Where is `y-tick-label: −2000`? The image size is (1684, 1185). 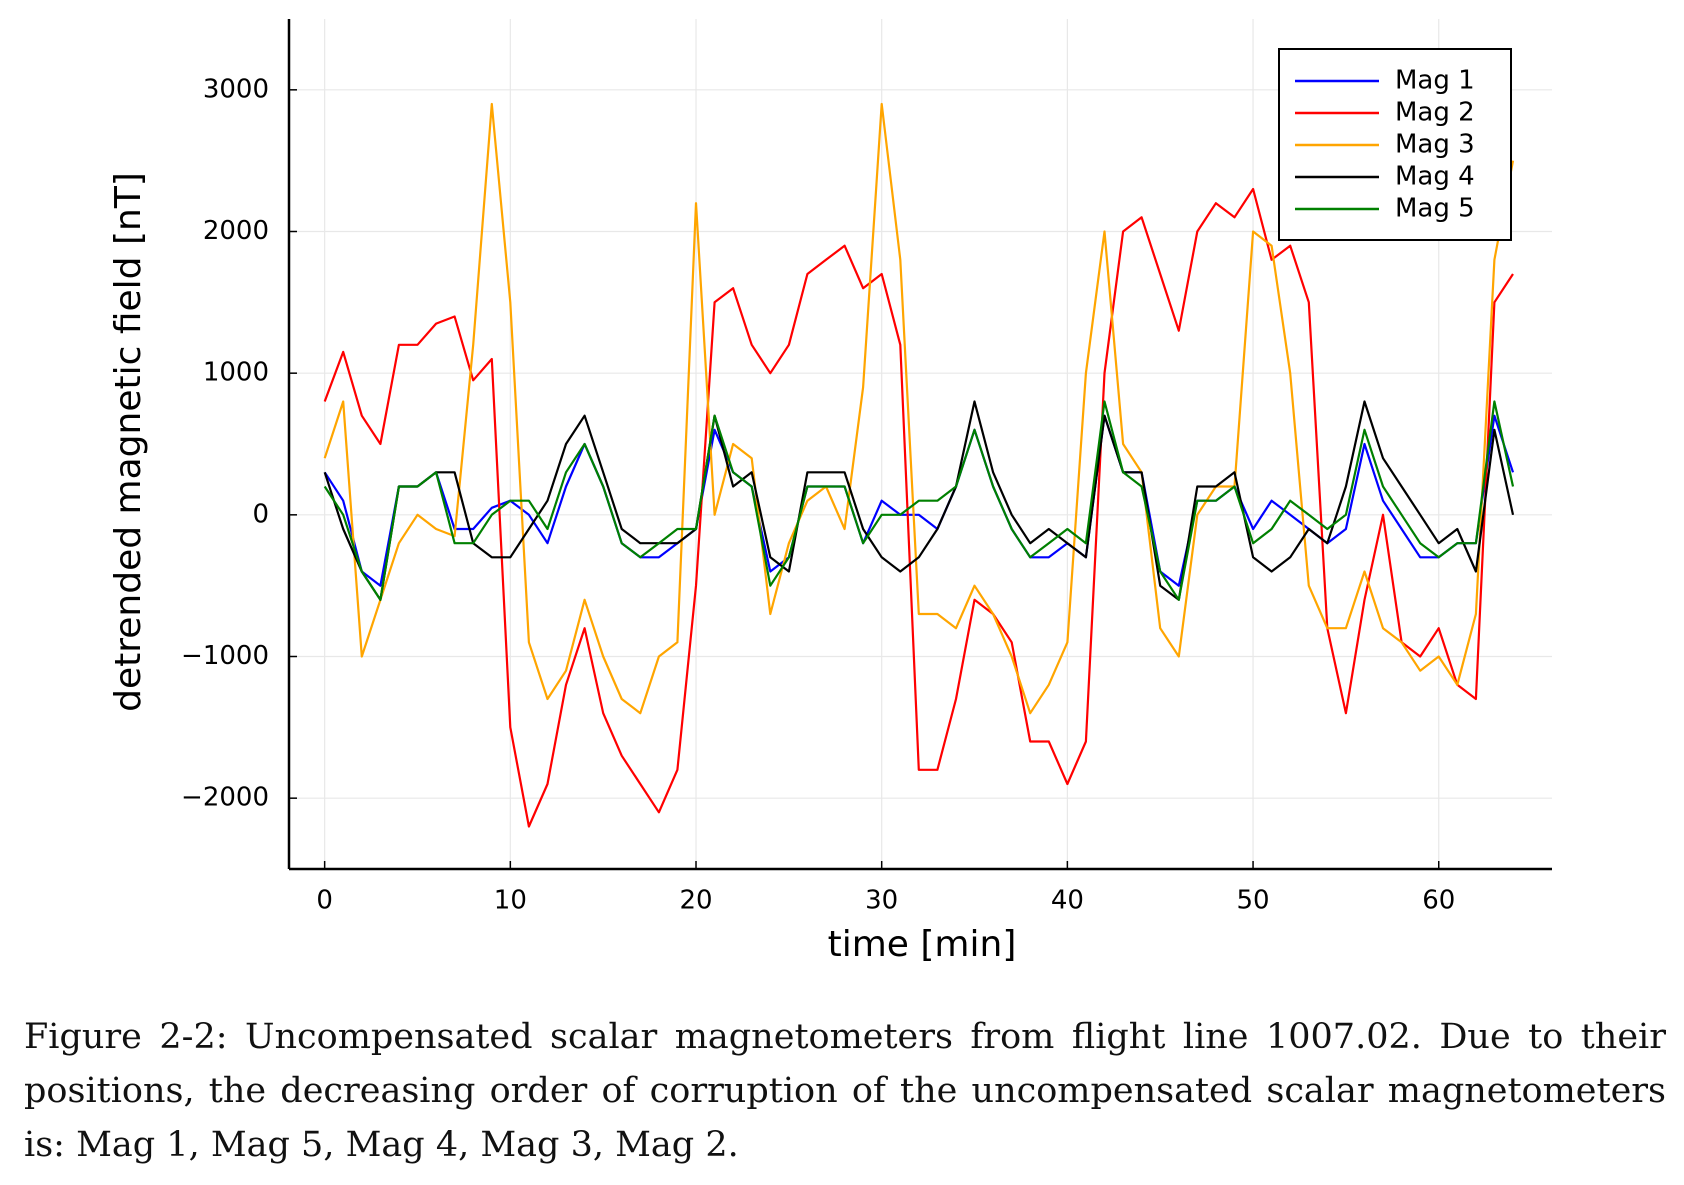 y-tick-label: −2000 is located at coordinates (225, 798).